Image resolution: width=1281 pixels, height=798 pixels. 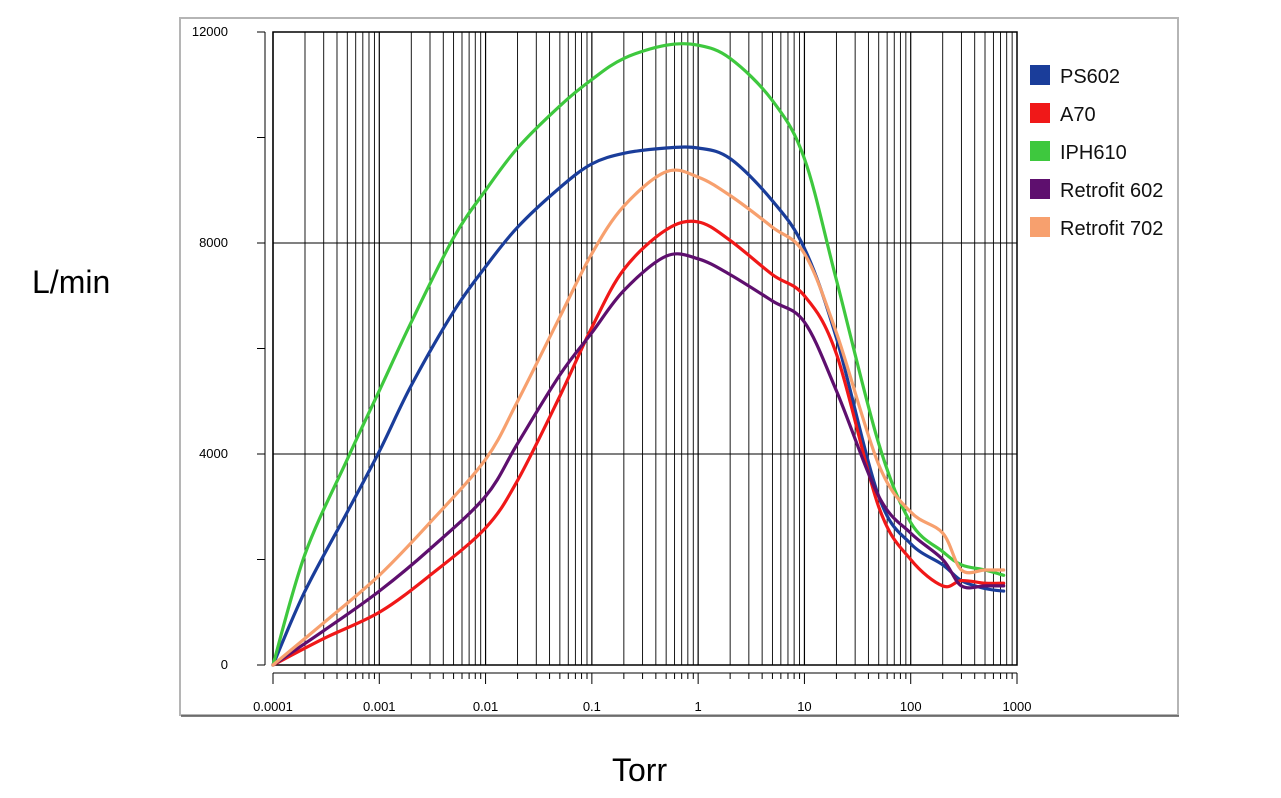 I want to click on y-axis-label: L/min, so click(x=71, y=282).